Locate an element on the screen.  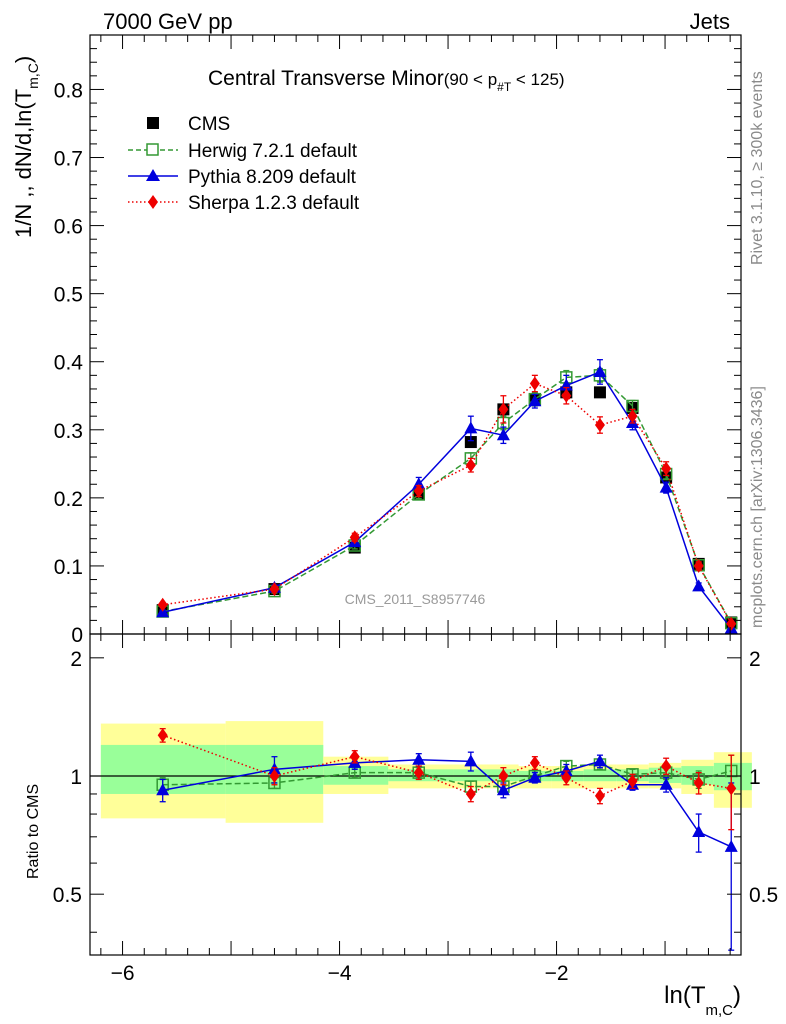
top-y-tick-label: 0.6 is located at coordinates (68, 227).